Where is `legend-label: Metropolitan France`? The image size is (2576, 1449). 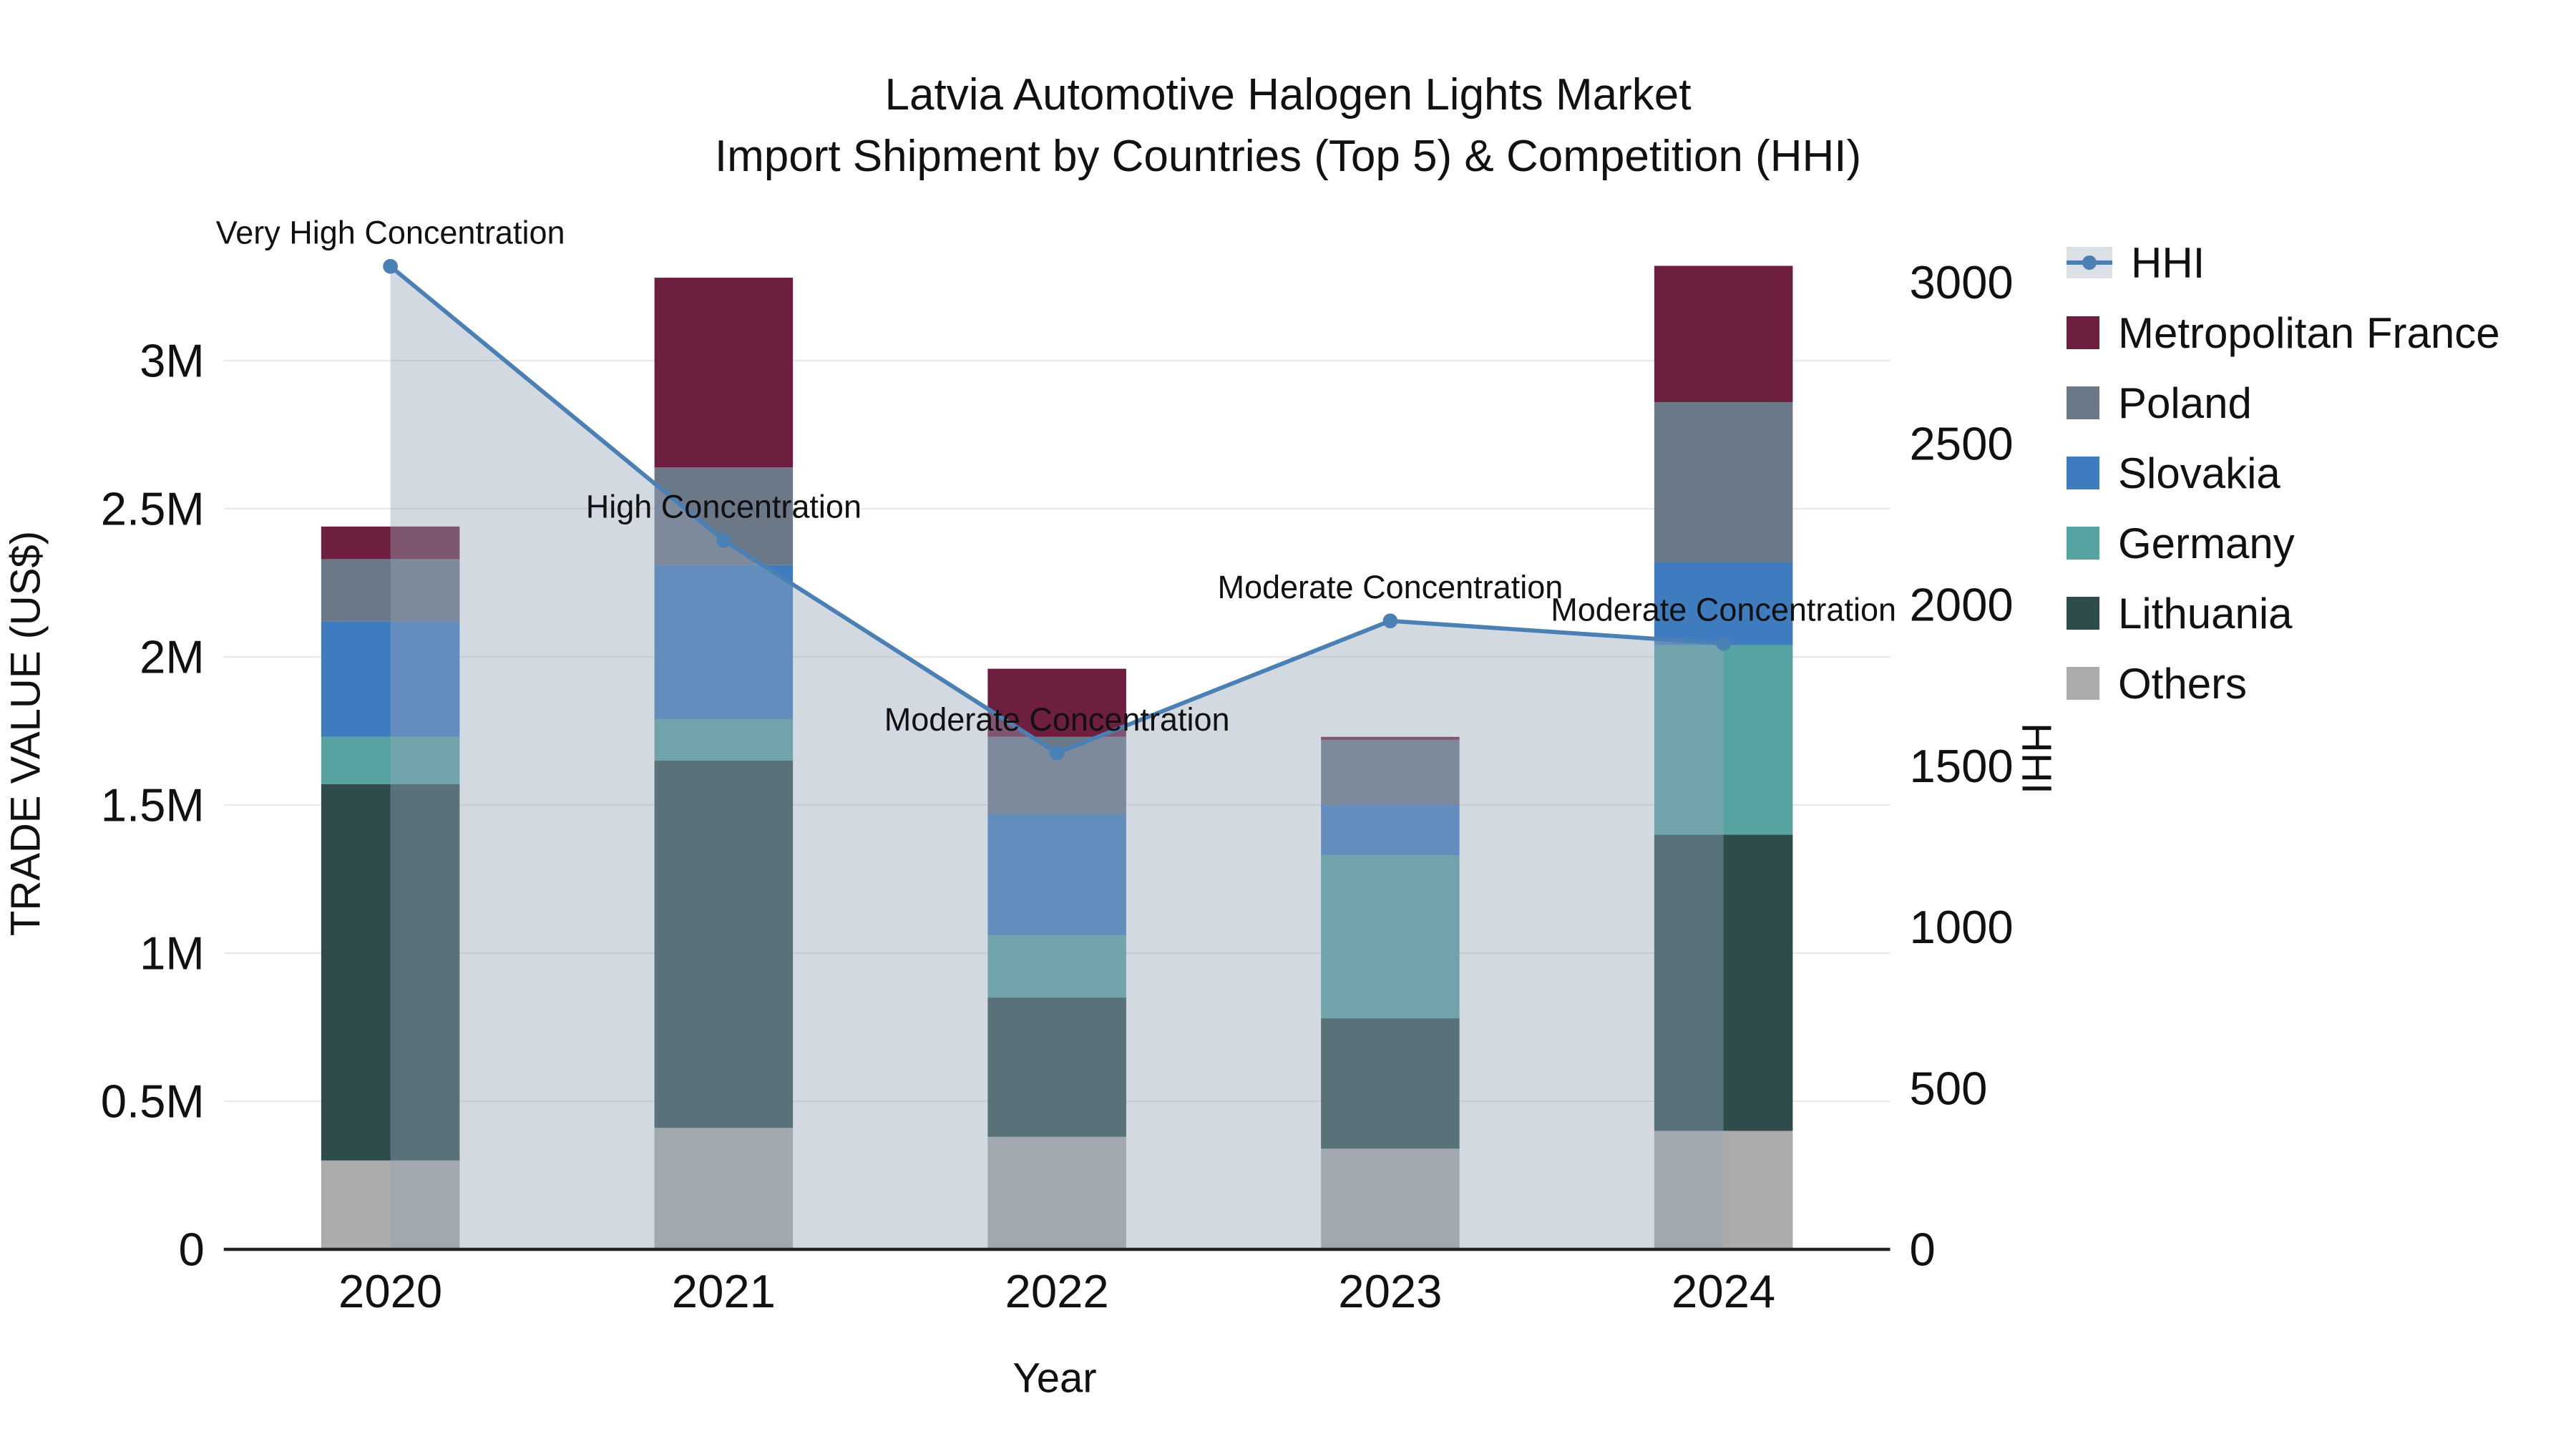 legend-label: Metropolitan France is located at coordinates (2309, 332).